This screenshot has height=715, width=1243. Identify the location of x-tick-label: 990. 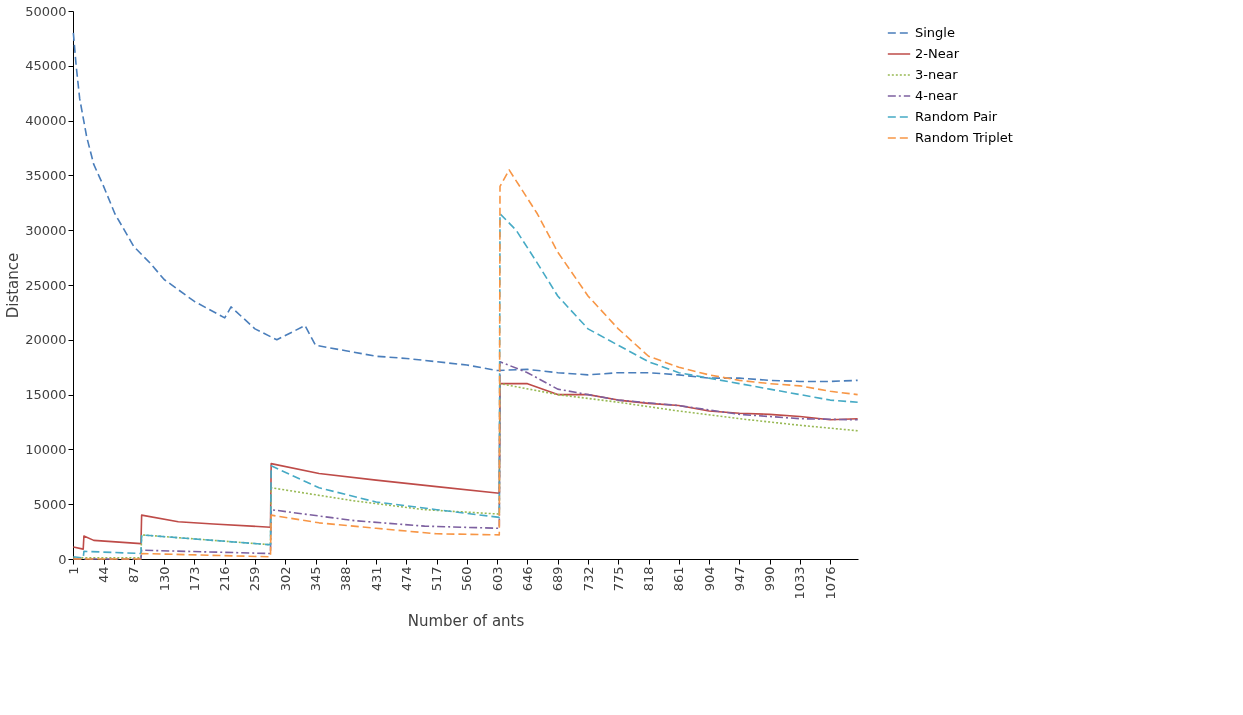
(770, 579).